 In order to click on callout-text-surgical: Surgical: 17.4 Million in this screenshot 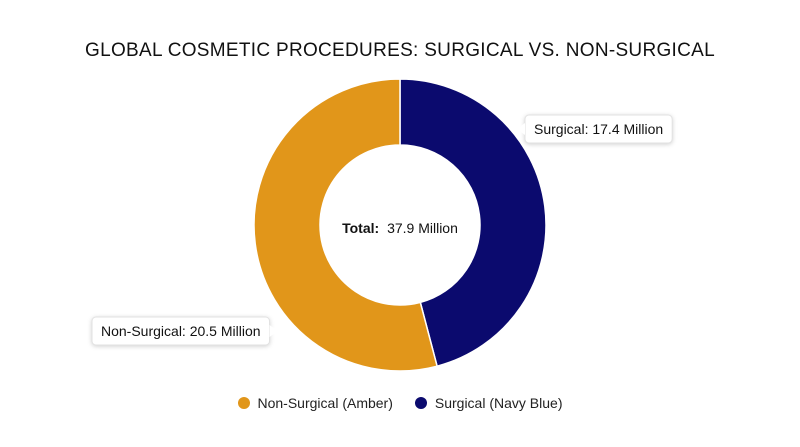, I will do `click(598, 129)`.